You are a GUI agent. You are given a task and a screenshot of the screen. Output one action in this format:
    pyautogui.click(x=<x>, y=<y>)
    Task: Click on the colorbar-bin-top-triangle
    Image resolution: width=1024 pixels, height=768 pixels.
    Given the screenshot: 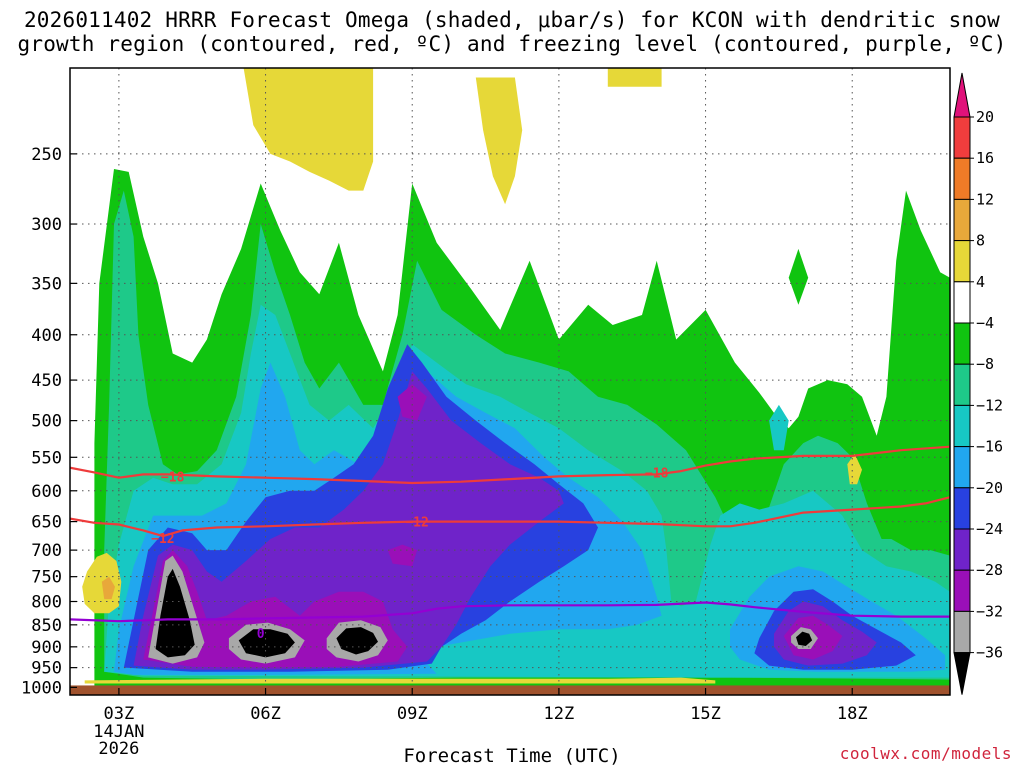 What is the action you would take?
    pyautogui.click(x=962, y=95)
    